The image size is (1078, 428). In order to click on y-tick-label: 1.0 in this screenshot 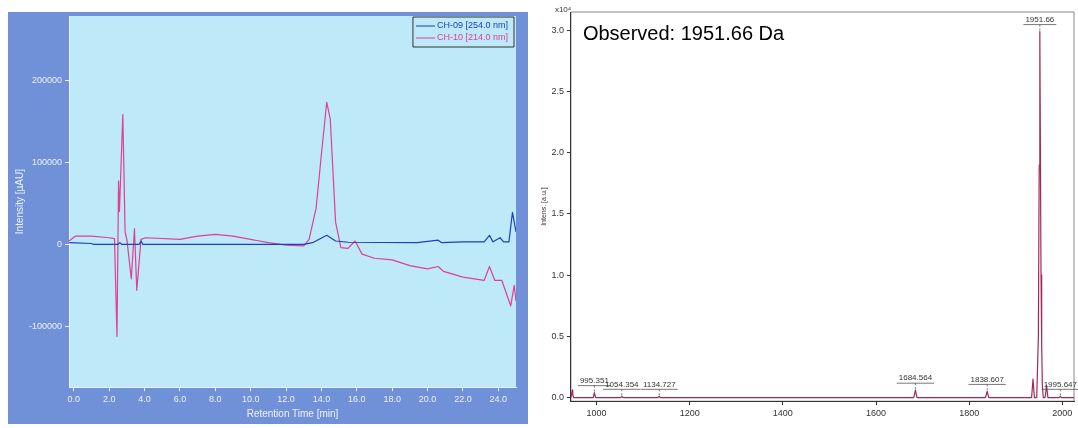, I will do `click(557, 274)`.